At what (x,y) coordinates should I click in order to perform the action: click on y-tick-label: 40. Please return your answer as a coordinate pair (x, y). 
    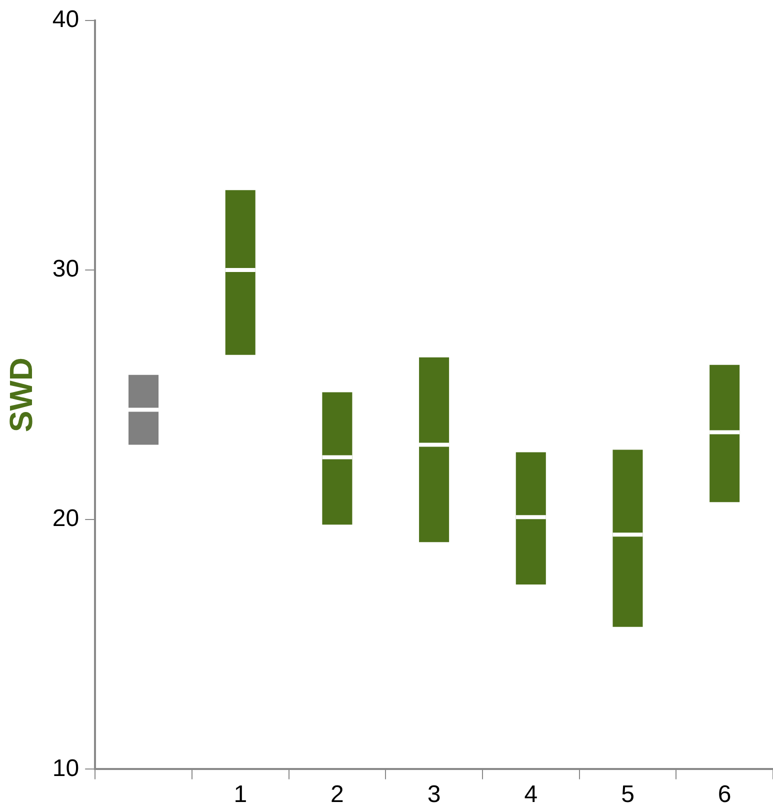
    Looking at the image, I should click on (66, 20).